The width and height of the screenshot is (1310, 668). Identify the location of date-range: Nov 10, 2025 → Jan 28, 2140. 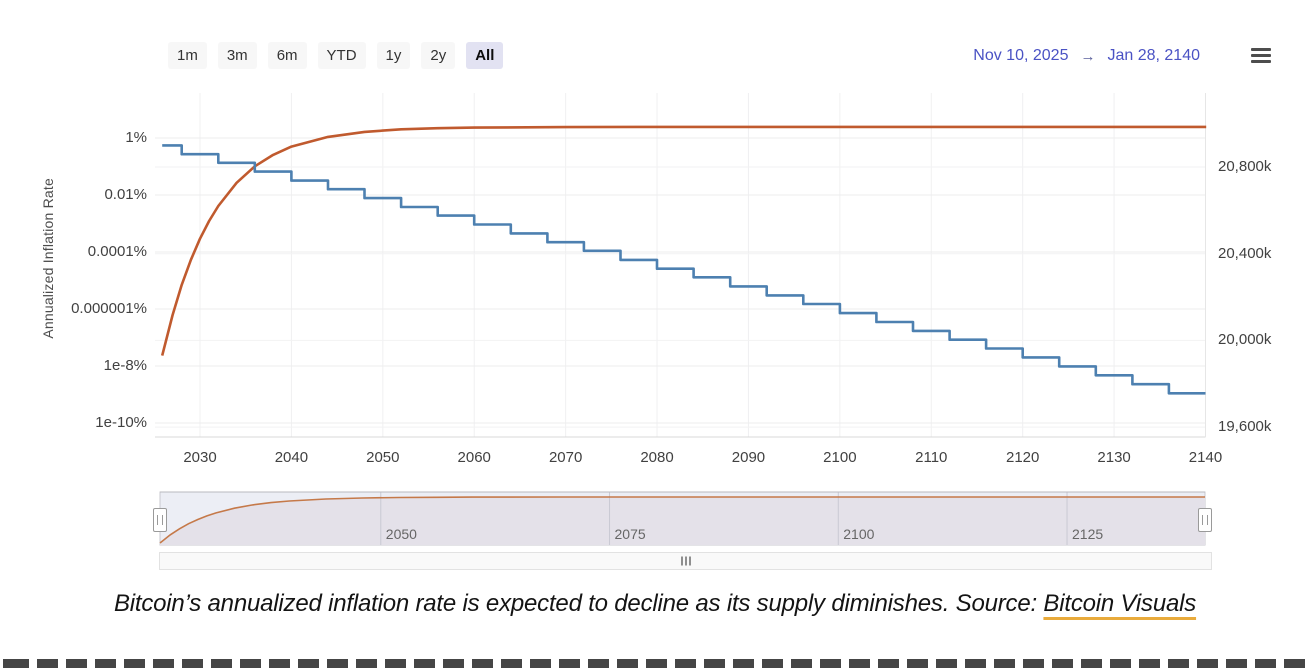
(1086, 56).